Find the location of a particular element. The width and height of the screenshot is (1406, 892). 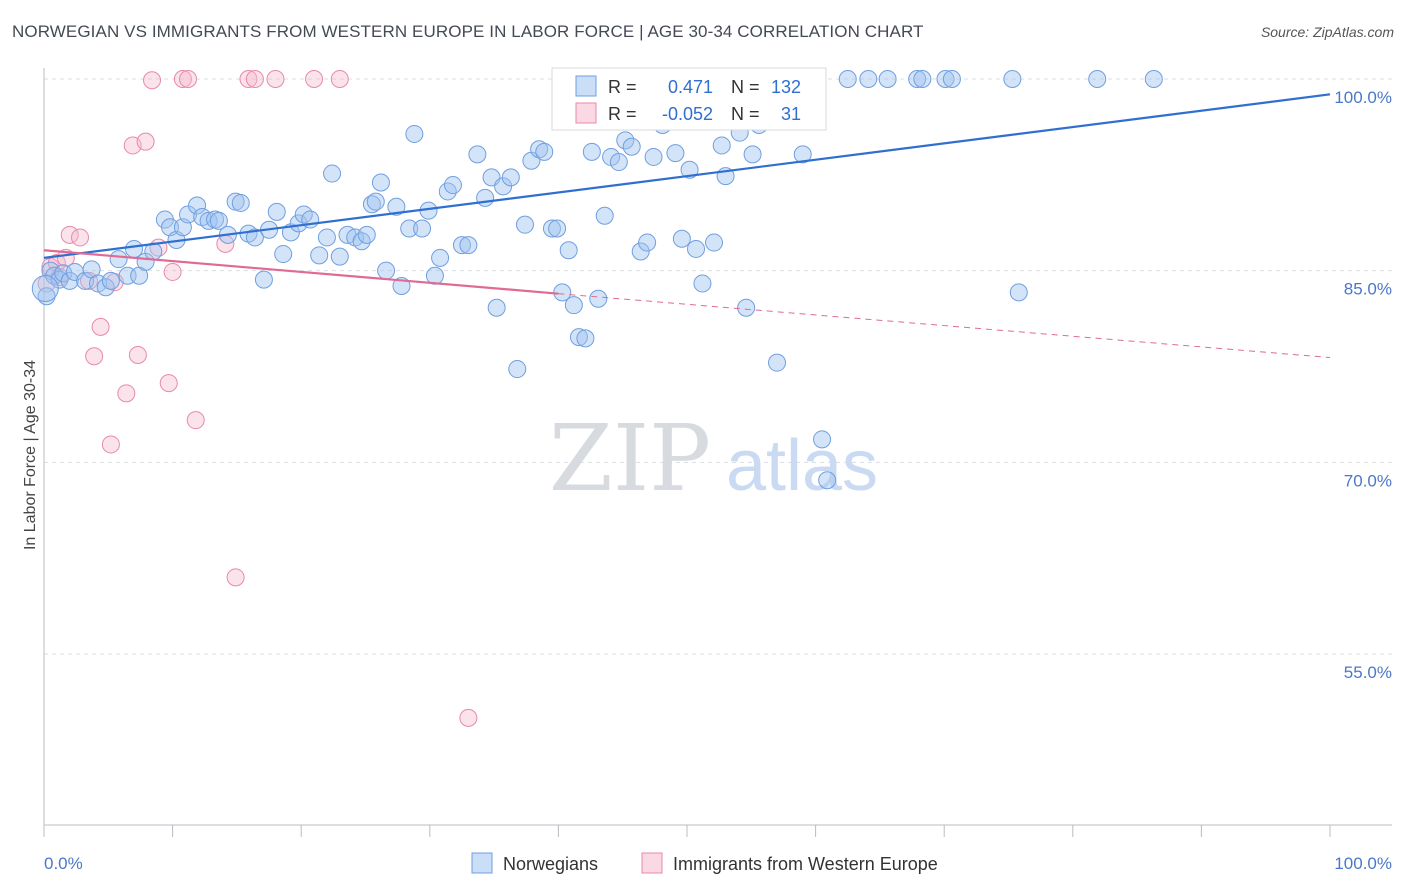

y-axis-title: In Labor Force | Age 30-34 is located at coordinates (30, 455).